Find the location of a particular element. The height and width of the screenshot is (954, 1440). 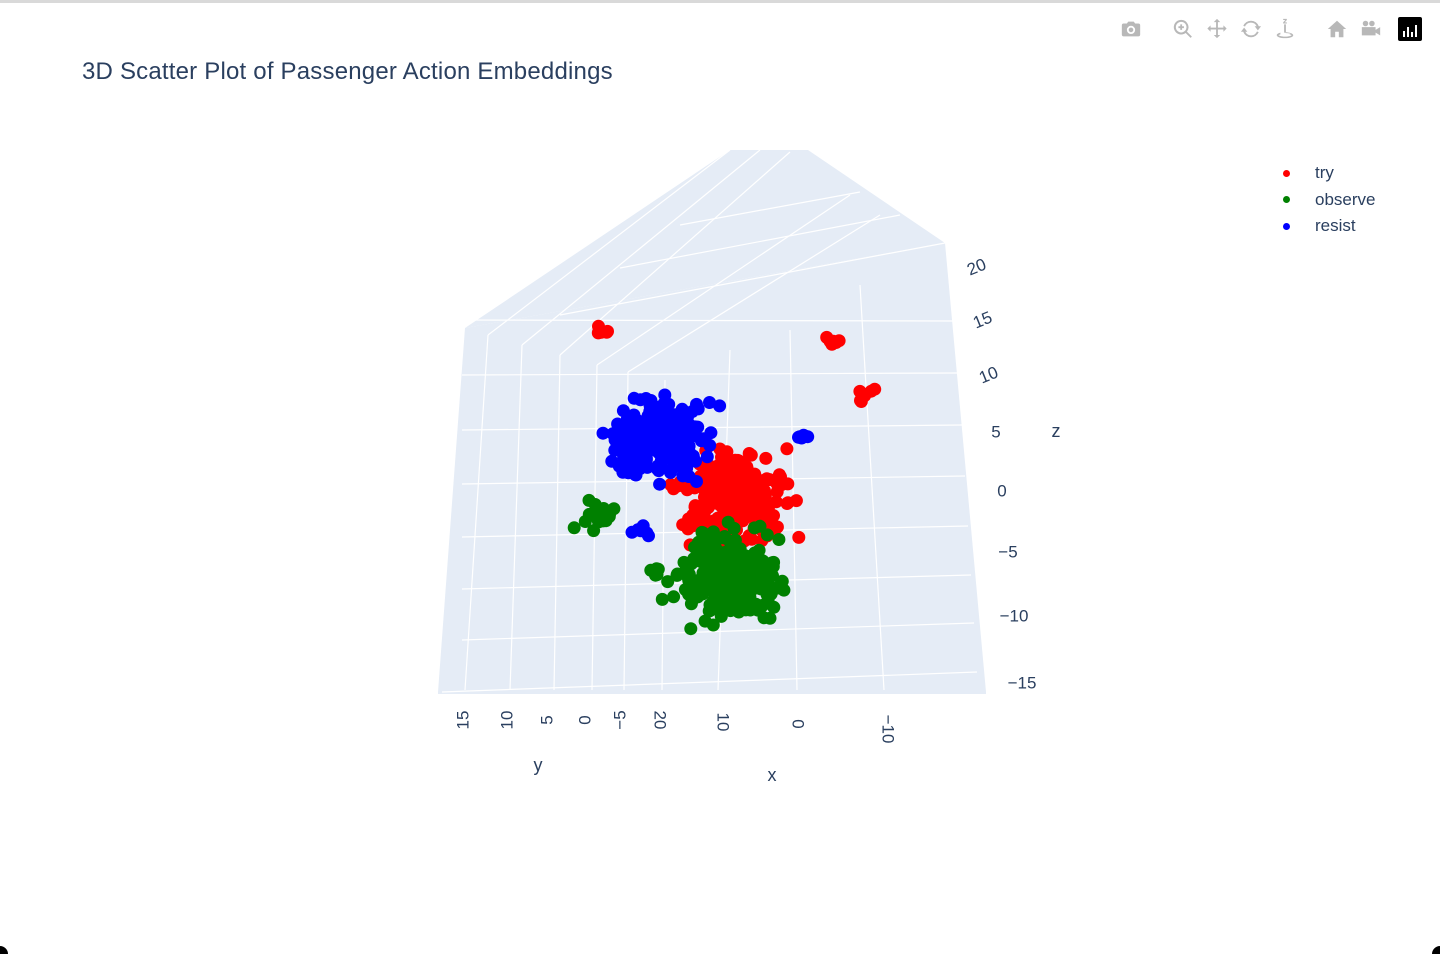

legend-label-try: try is located at coordinates (1324, 173).